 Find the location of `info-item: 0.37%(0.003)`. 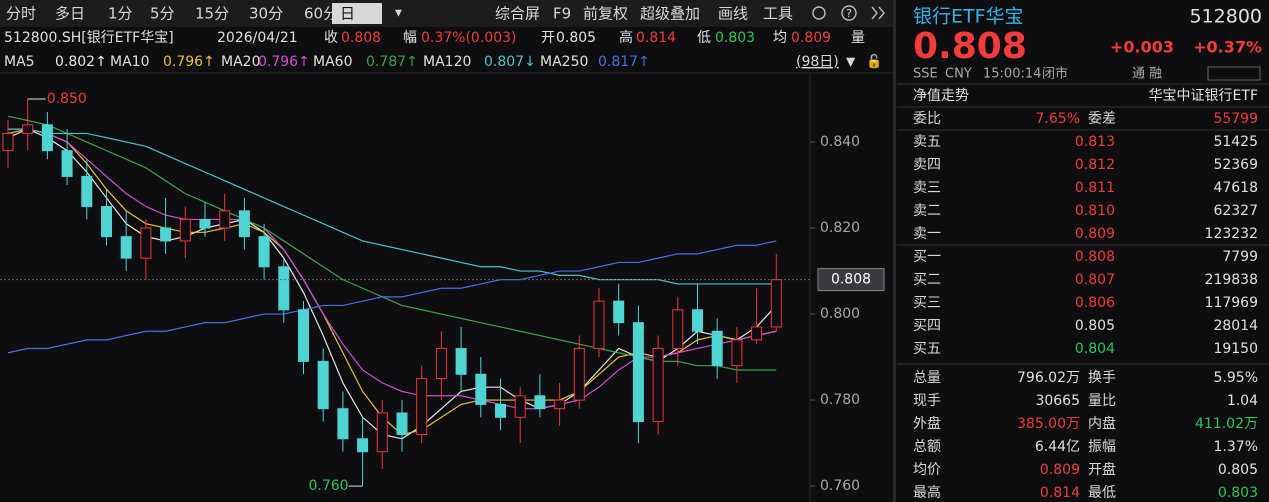

info-item: 0.37%(0.003) is located at coordinates (468, 38).